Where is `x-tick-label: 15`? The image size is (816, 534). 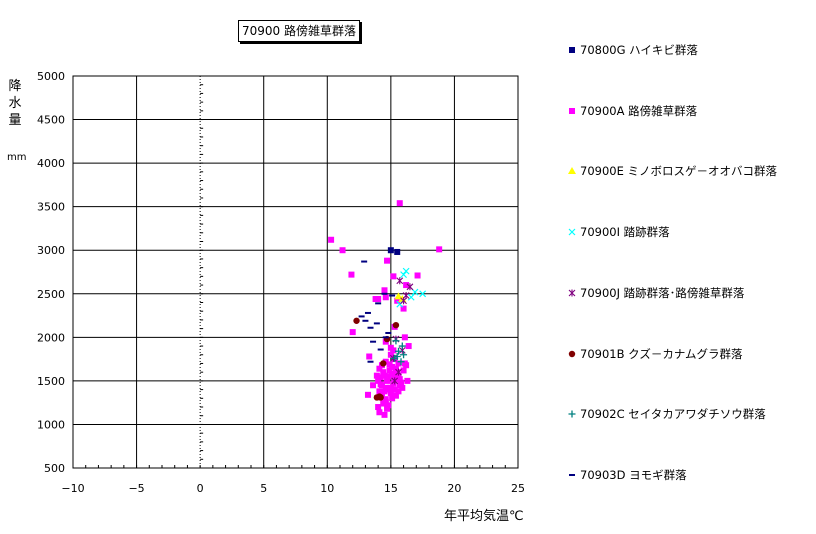 x-tick-label: 15 is located at coordinates (391, 488).